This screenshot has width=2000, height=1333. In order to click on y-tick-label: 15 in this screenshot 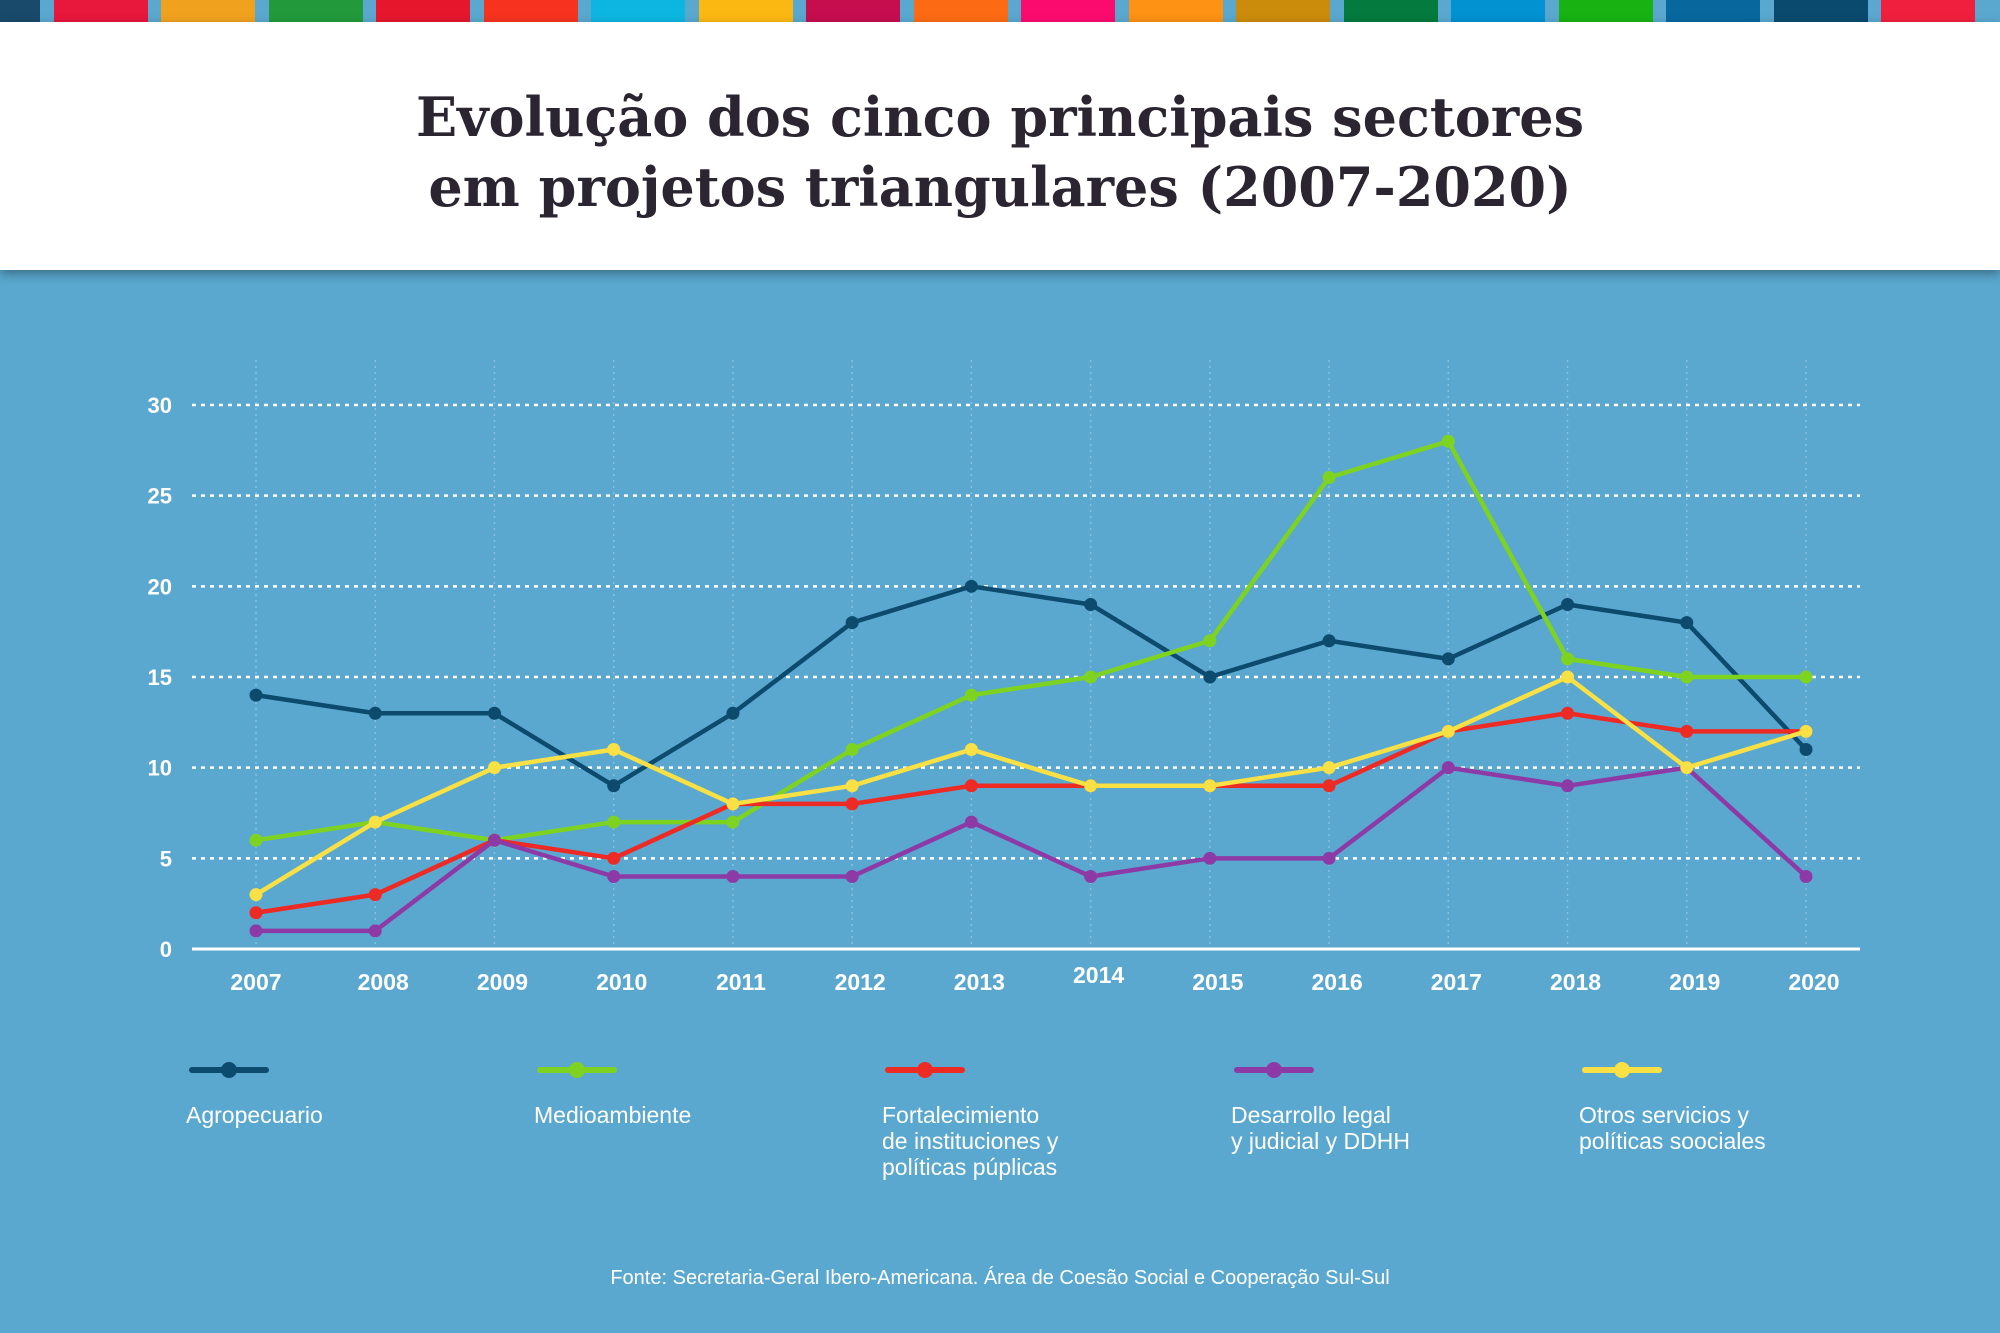, I will do `click(160, 677)`.